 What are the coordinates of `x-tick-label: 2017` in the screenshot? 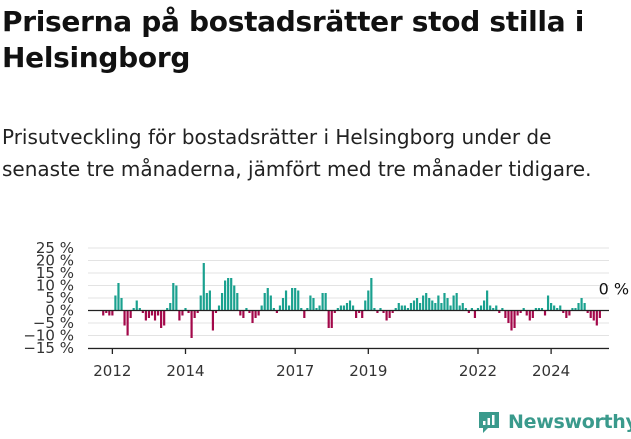 It's located at (295, 371).